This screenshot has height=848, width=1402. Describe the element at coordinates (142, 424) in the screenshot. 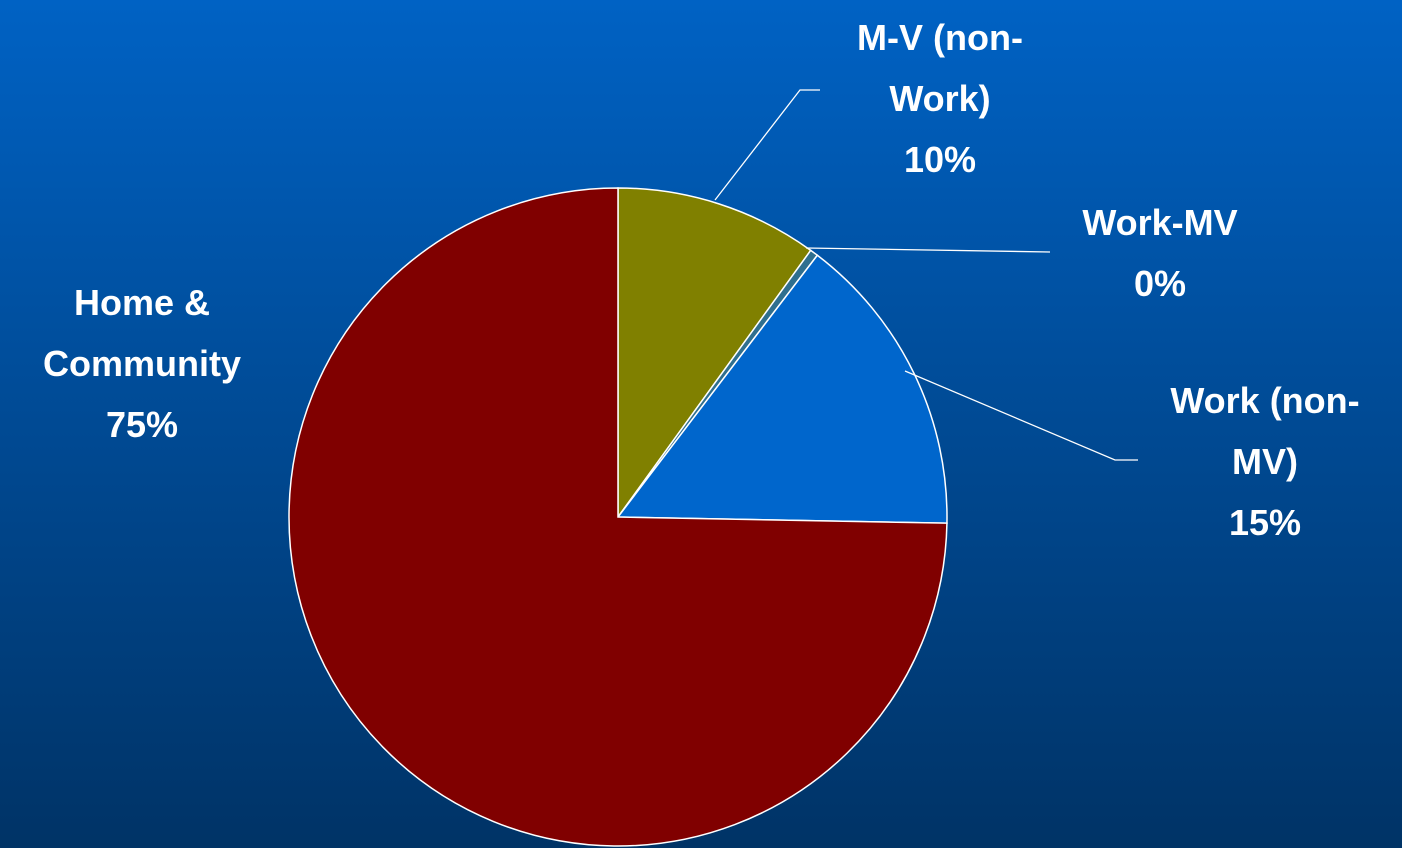

I see `value-label: 75%` at that location.